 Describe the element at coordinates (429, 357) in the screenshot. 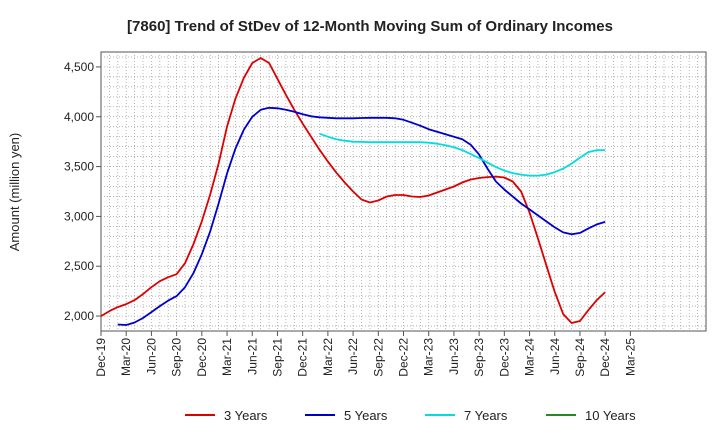

I see `x-tick-label: Mar-23` at that location.